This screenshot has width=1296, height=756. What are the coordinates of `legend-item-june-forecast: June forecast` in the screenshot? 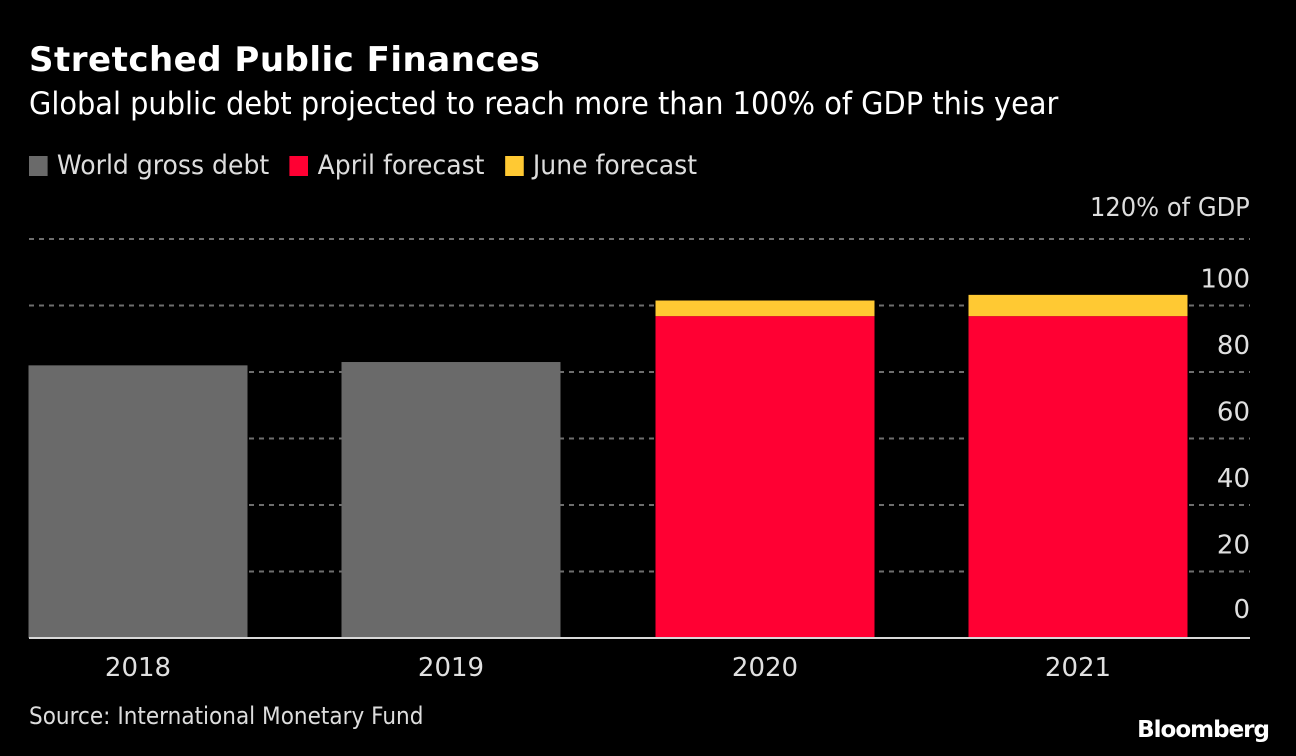 It's located at (601, 165).